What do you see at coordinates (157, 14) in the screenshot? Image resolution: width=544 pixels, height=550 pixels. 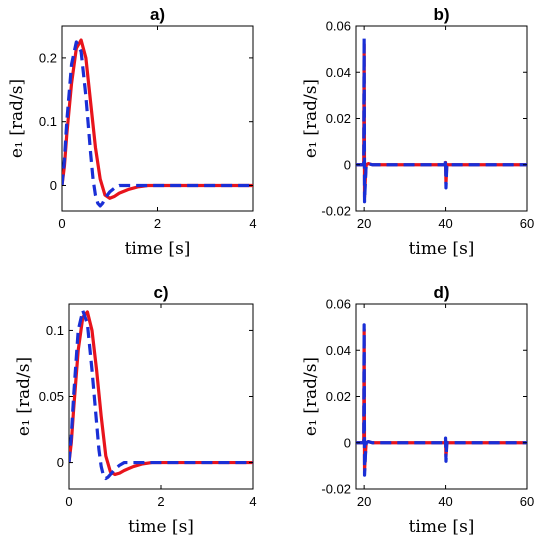 I see `panel-title: a)` at bounding box center [157, 14].